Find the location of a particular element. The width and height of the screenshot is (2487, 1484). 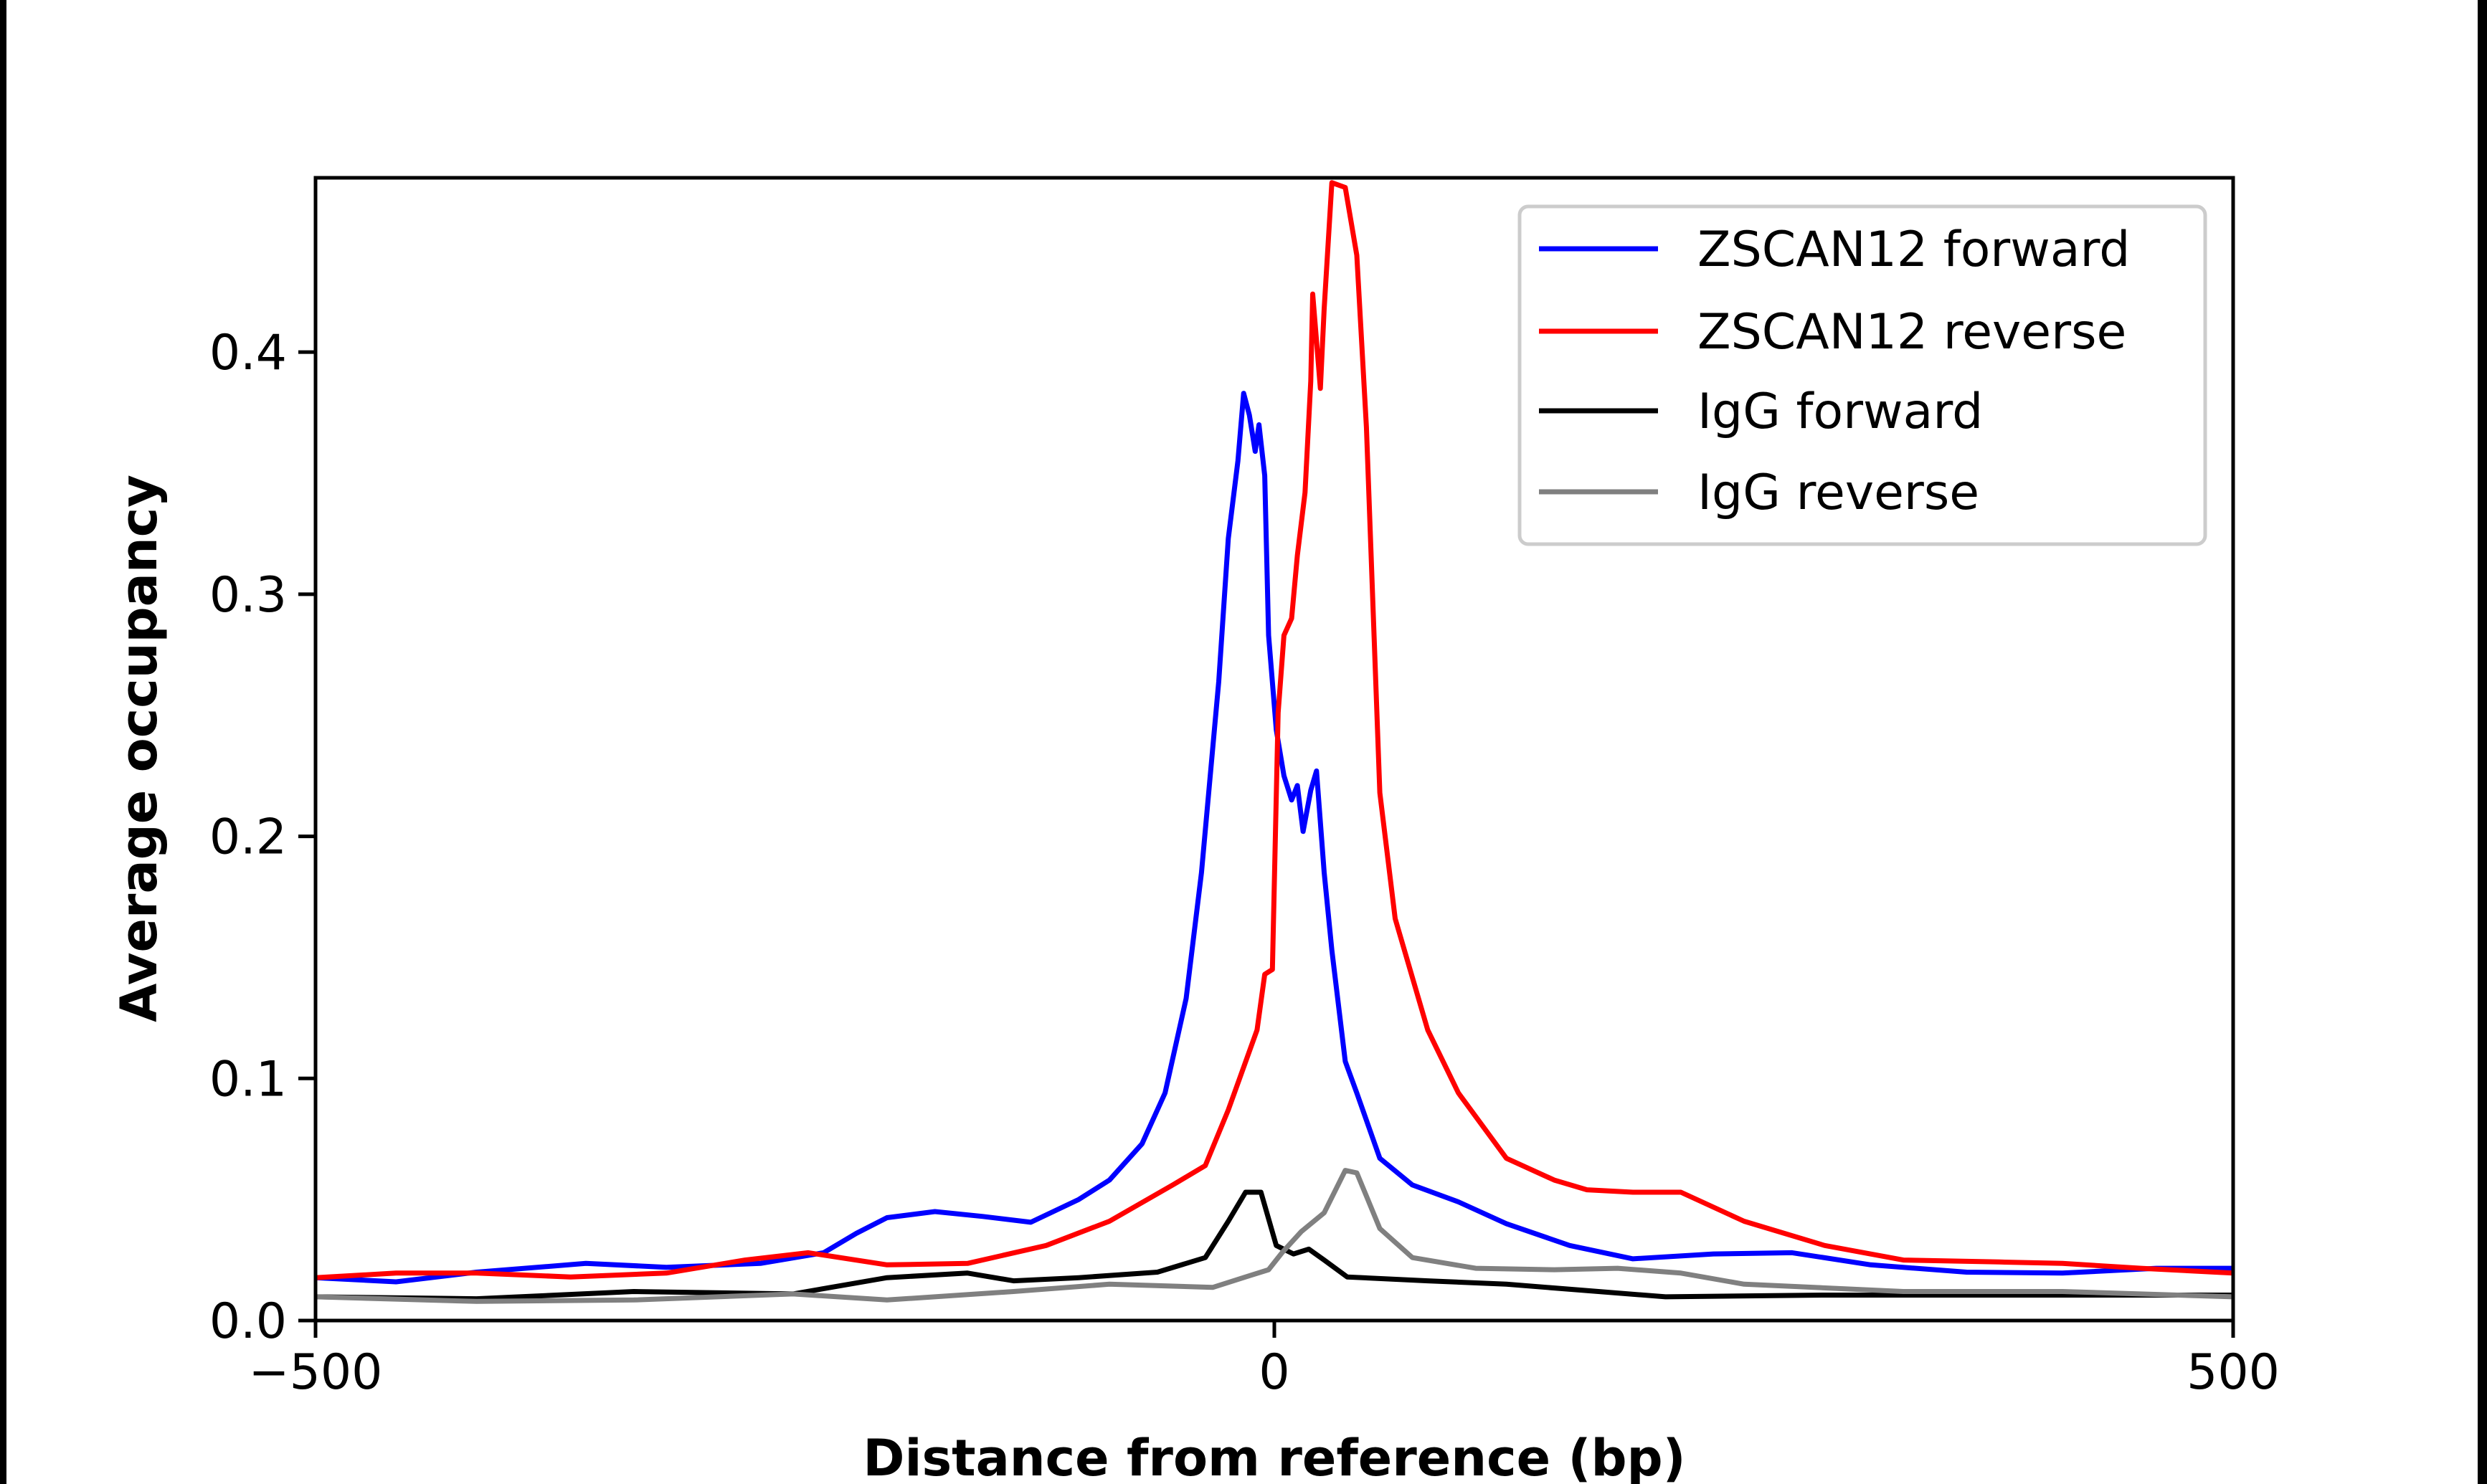

legend-box is located at coordinates (1862, 375).